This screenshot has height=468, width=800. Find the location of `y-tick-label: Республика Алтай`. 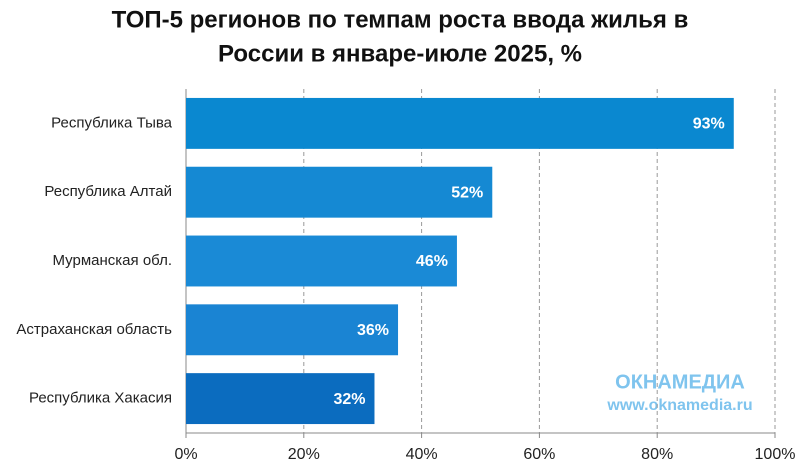

y-tick-label: Республика Алтай is located at coordinates (108, 191).